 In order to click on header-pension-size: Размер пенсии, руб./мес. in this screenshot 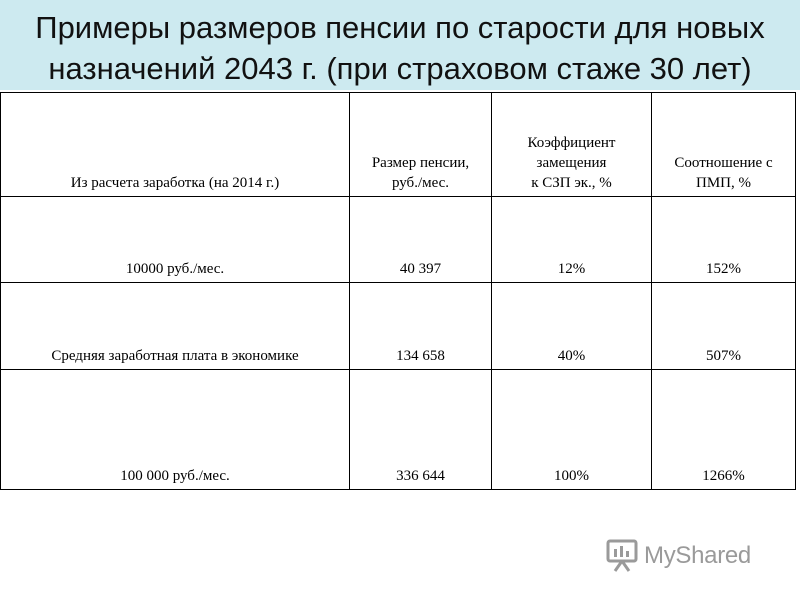, I will do `click(420, 144)`.